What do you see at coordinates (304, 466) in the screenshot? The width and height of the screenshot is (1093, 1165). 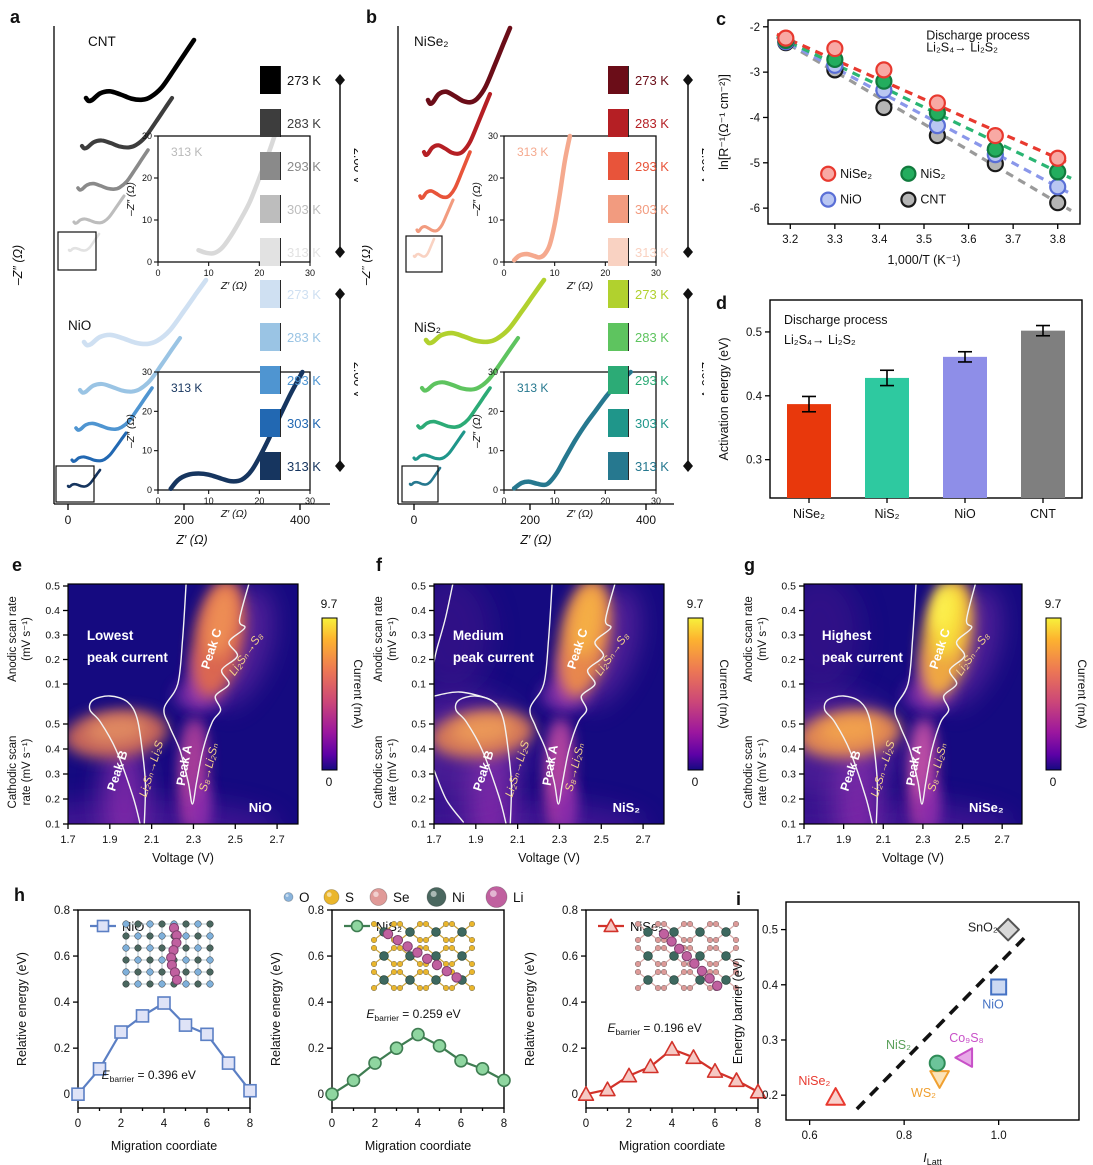 I see `legend-temp-label: 313 K` at bounding box center [304, 466].